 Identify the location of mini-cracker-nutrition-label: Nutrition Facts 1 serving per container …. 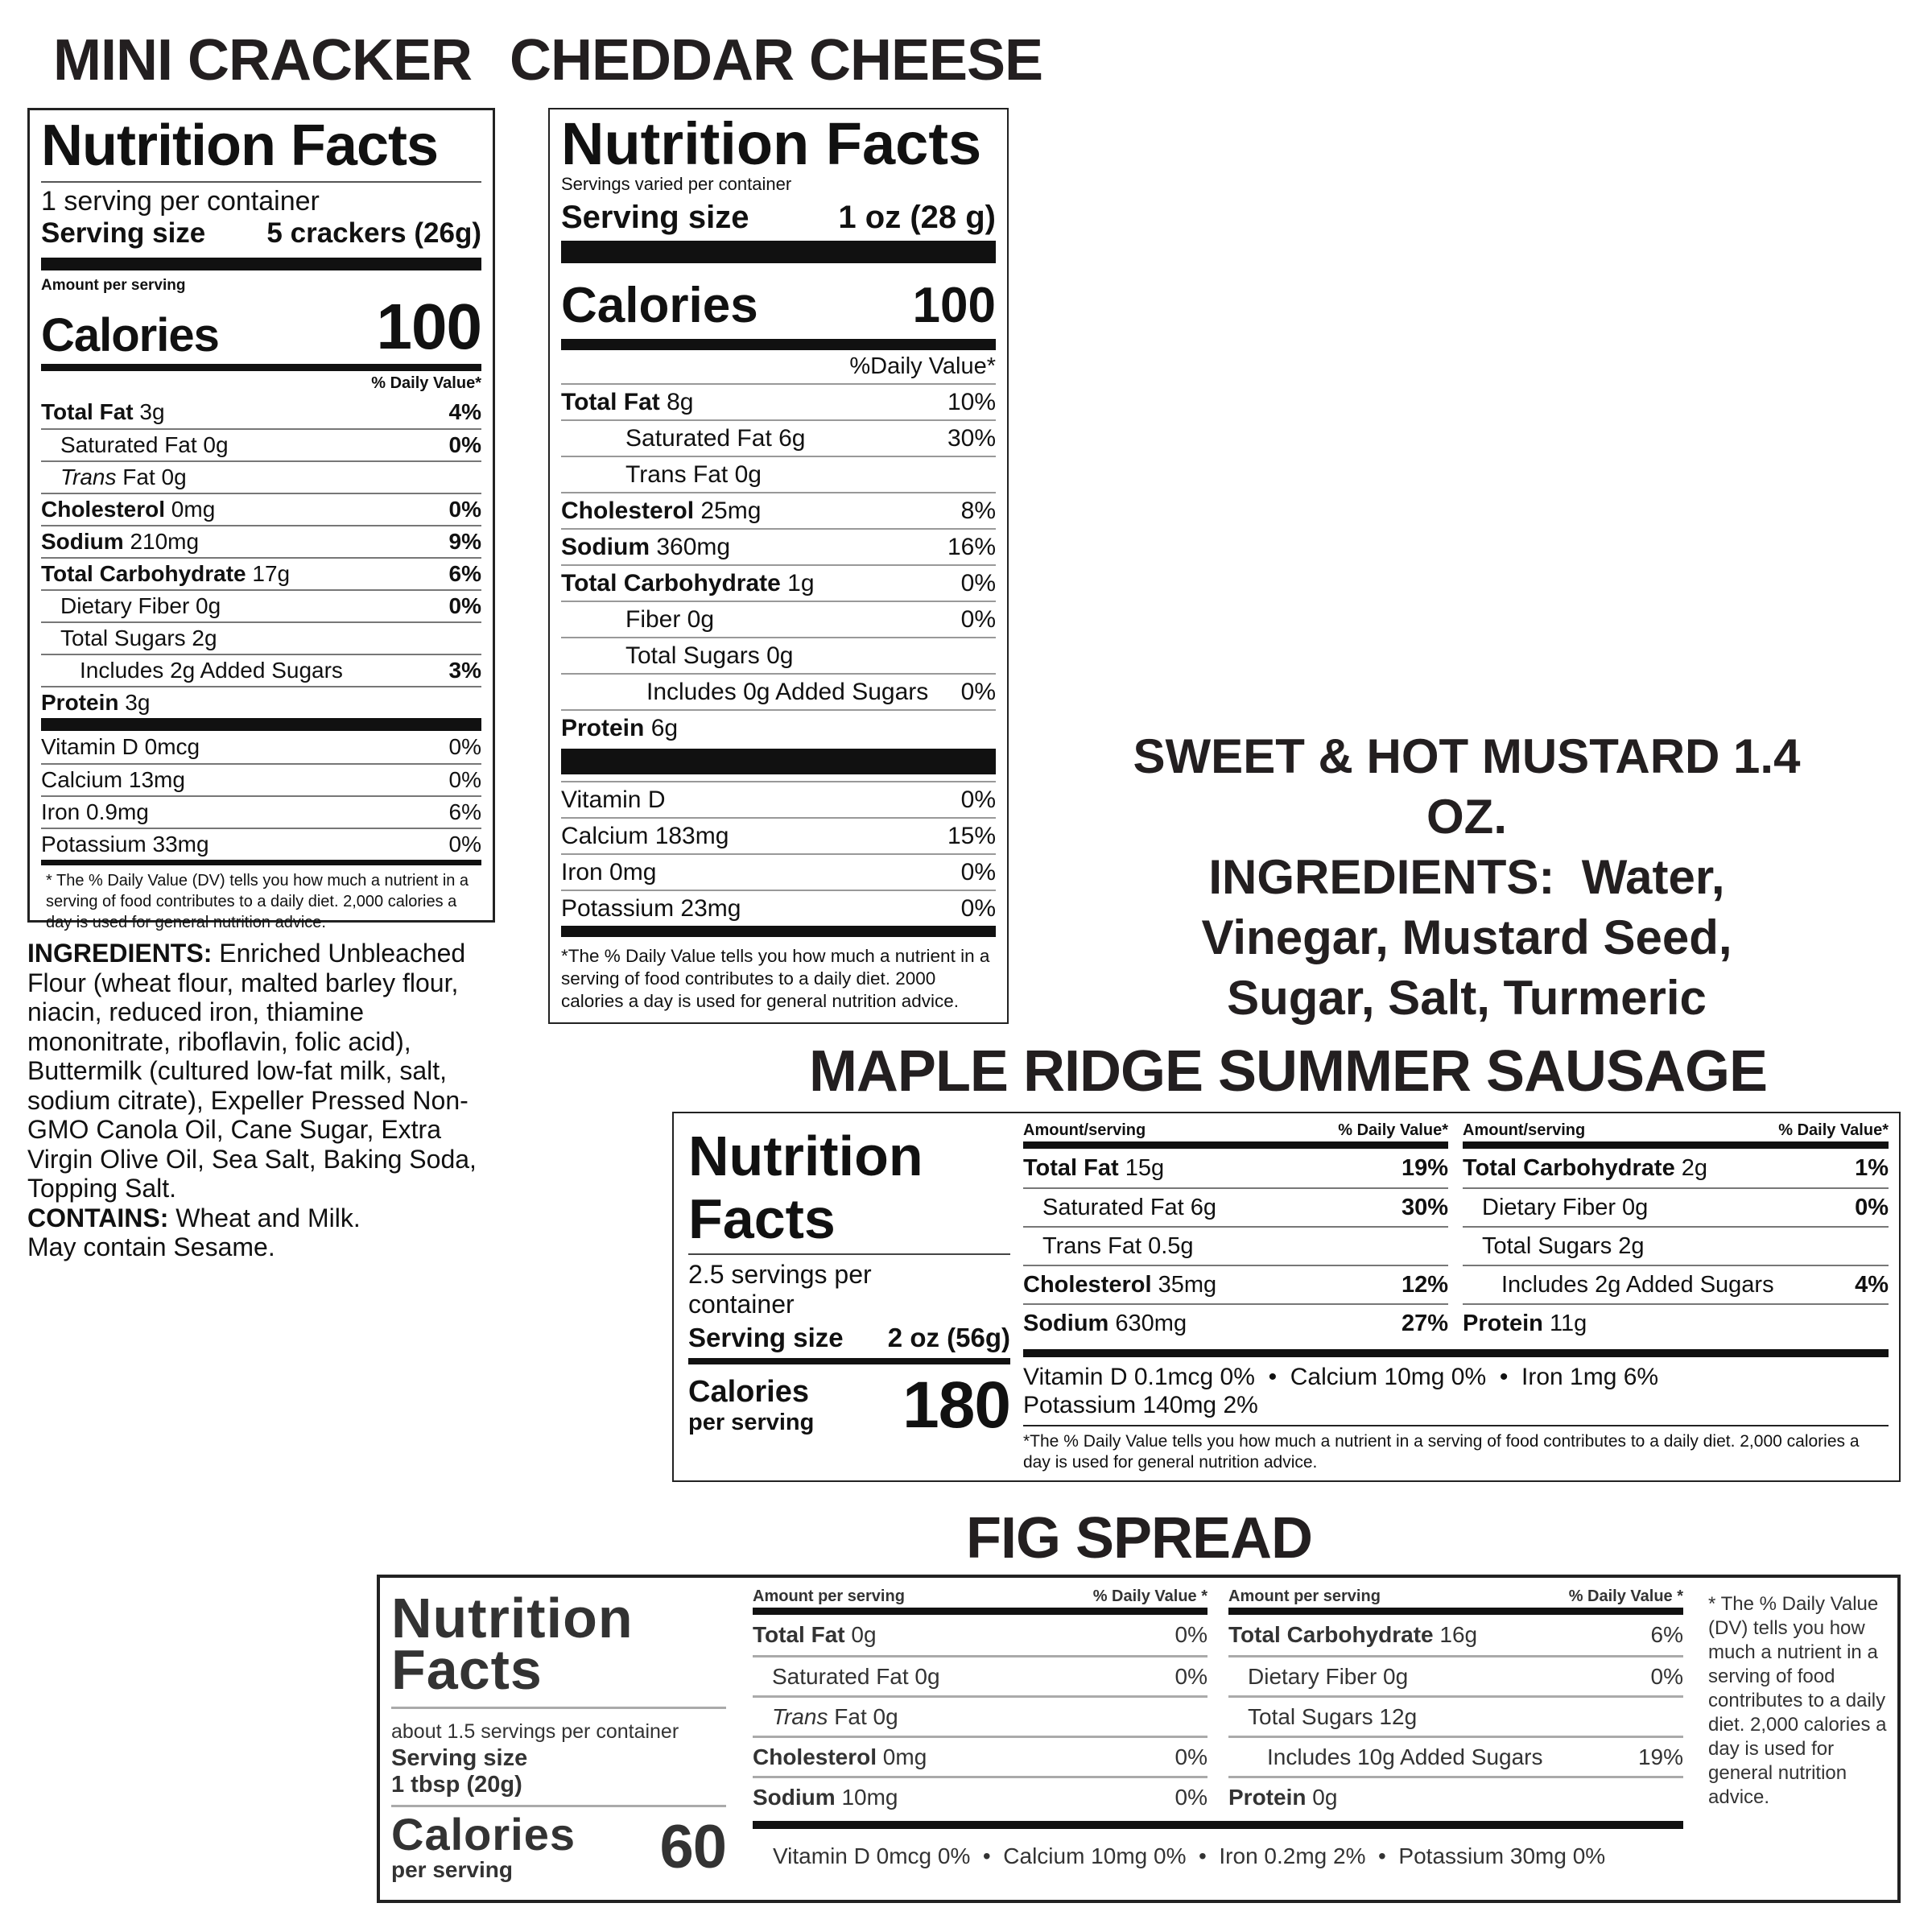
(261, 519).